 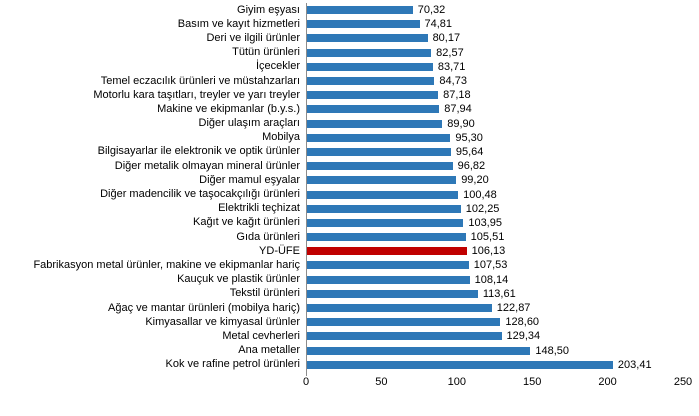 What do you see at coordinates (268, 236) in the screenshot?
I see `category-label: Gıda ürünleri` at bounding box center [268, 236].